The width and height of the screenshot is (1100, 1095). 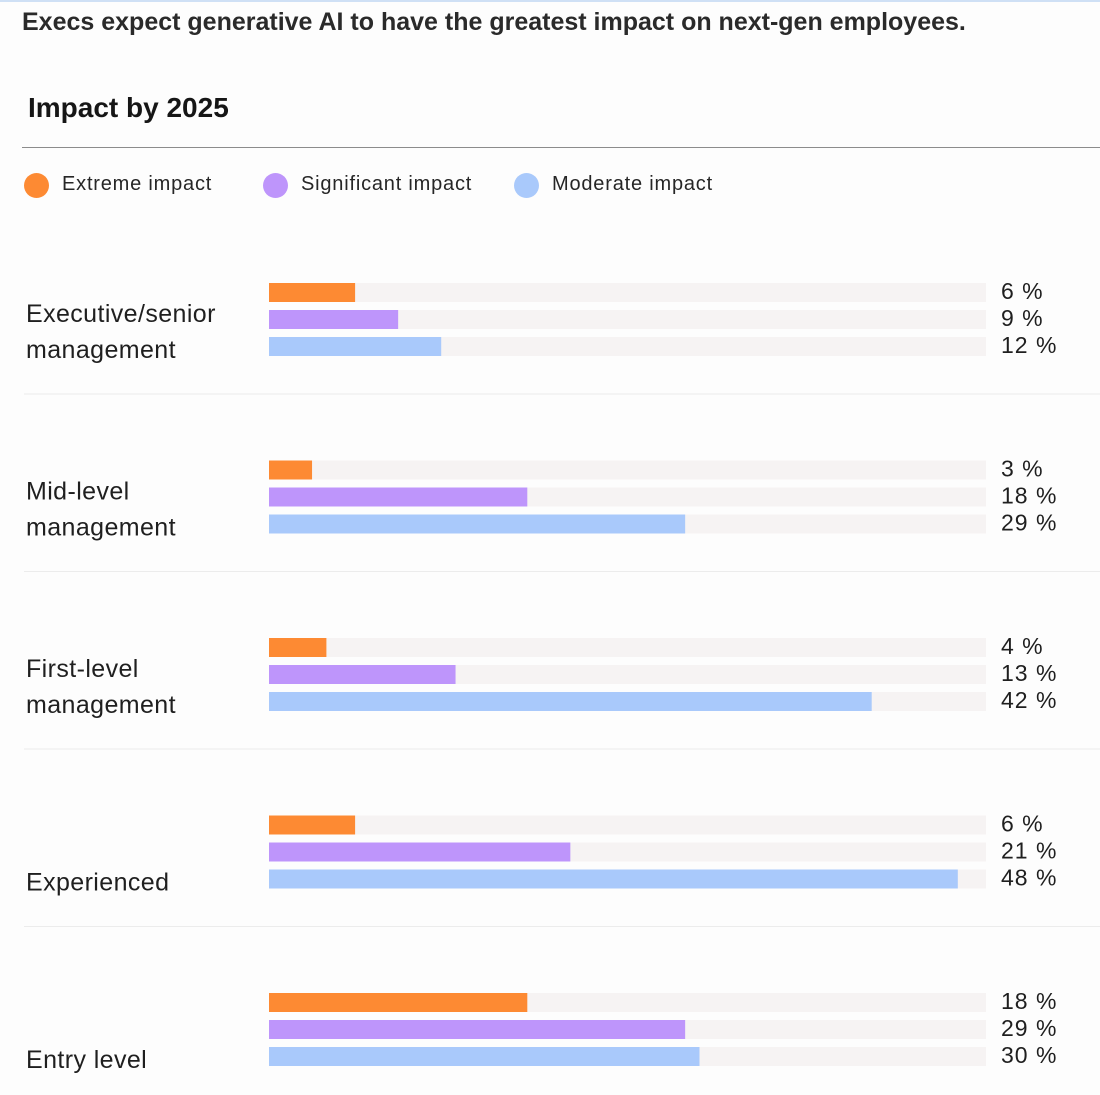 What do you see at coordinates (275, 185) in the screenshot?
I see `legend-swatch-significant` at bounding box center [275, 185].